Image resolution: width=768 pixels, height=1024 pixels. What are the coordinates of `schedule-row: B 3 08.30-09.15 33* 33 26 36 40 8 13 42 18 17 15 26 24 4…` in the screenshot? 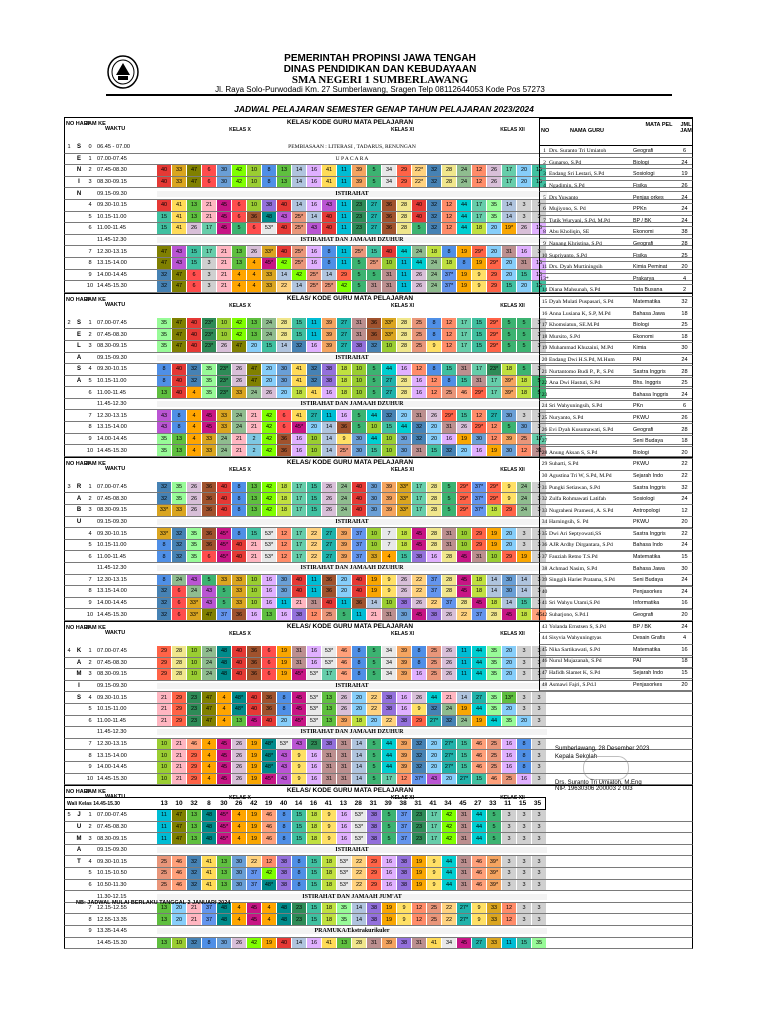 It's located at (378, 511).